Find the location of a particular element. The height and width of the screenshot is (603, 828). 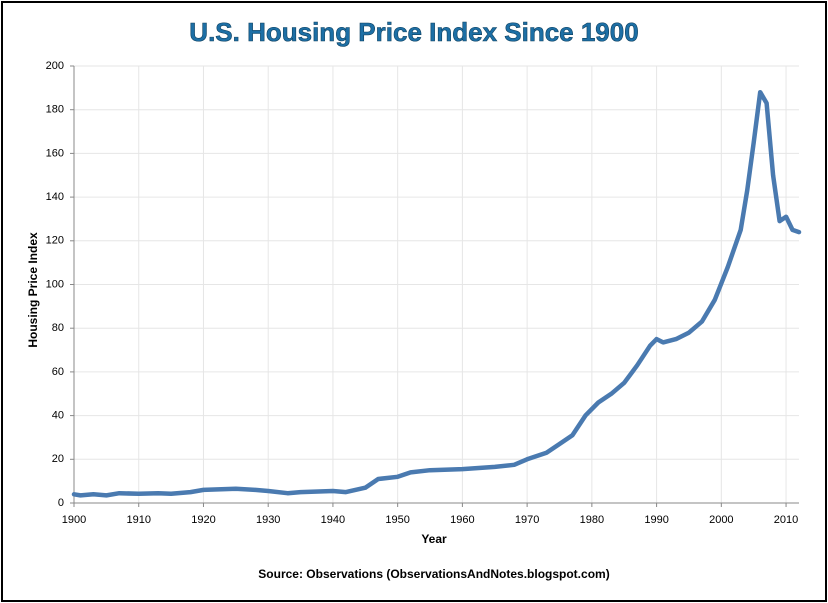

y-tick-label: 0 is located at coordinates (61, 503).